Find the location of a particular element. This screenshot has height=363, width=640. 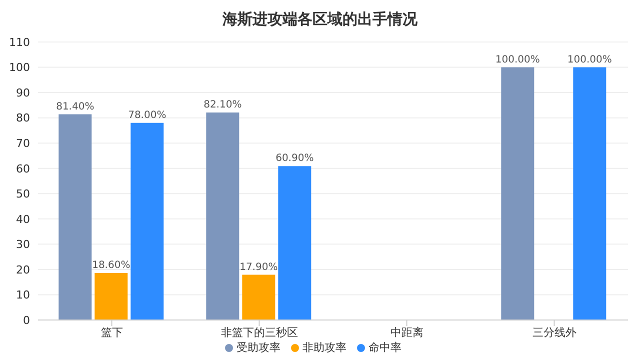

y-tick-label: 90 is located at coordinates (23, 93).